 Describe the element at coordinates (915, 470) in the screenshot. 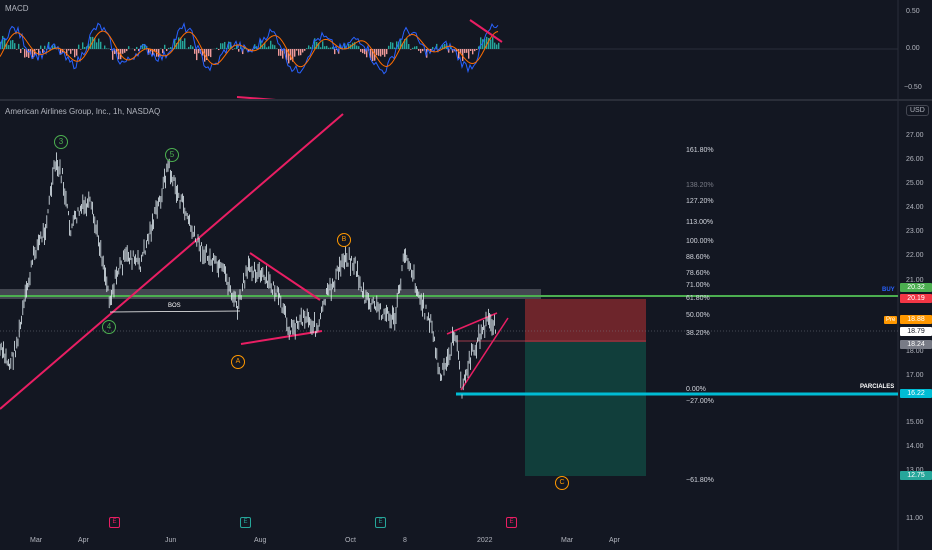

I see `price-axis-label: 13.00` at that location.